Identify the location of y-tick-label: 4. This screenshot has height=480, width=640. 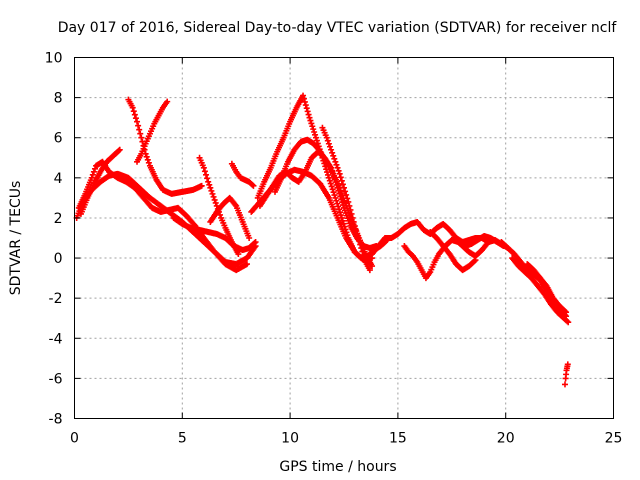
(58, 179).